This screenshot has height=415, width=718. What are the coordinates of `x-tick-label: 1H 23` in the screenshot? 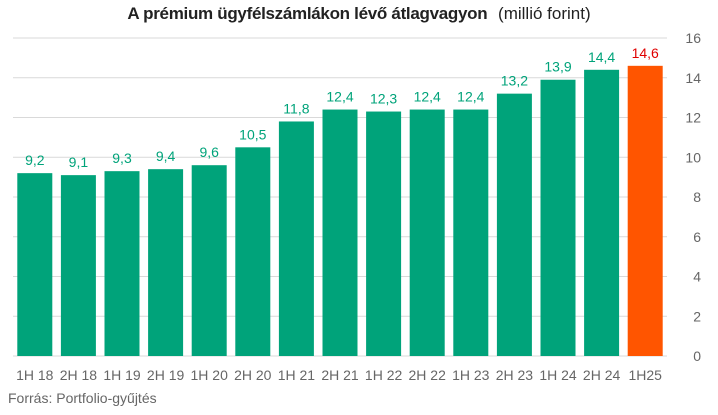 It's located at (471, 375).